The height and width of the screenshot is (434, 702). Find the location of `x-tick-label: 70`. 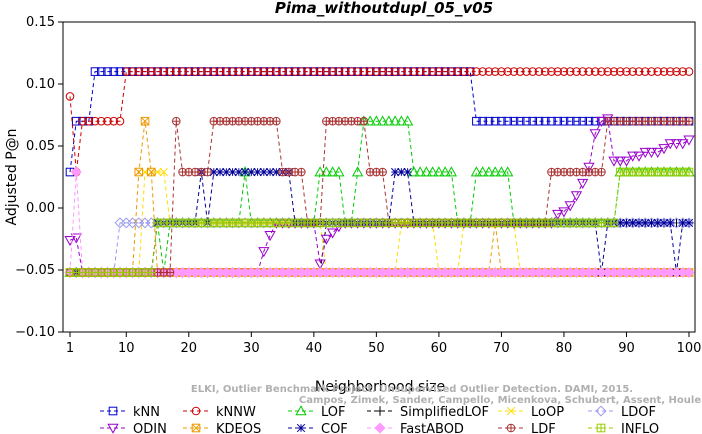

x-tick-label: 70 is located at coordinates (501, 348).